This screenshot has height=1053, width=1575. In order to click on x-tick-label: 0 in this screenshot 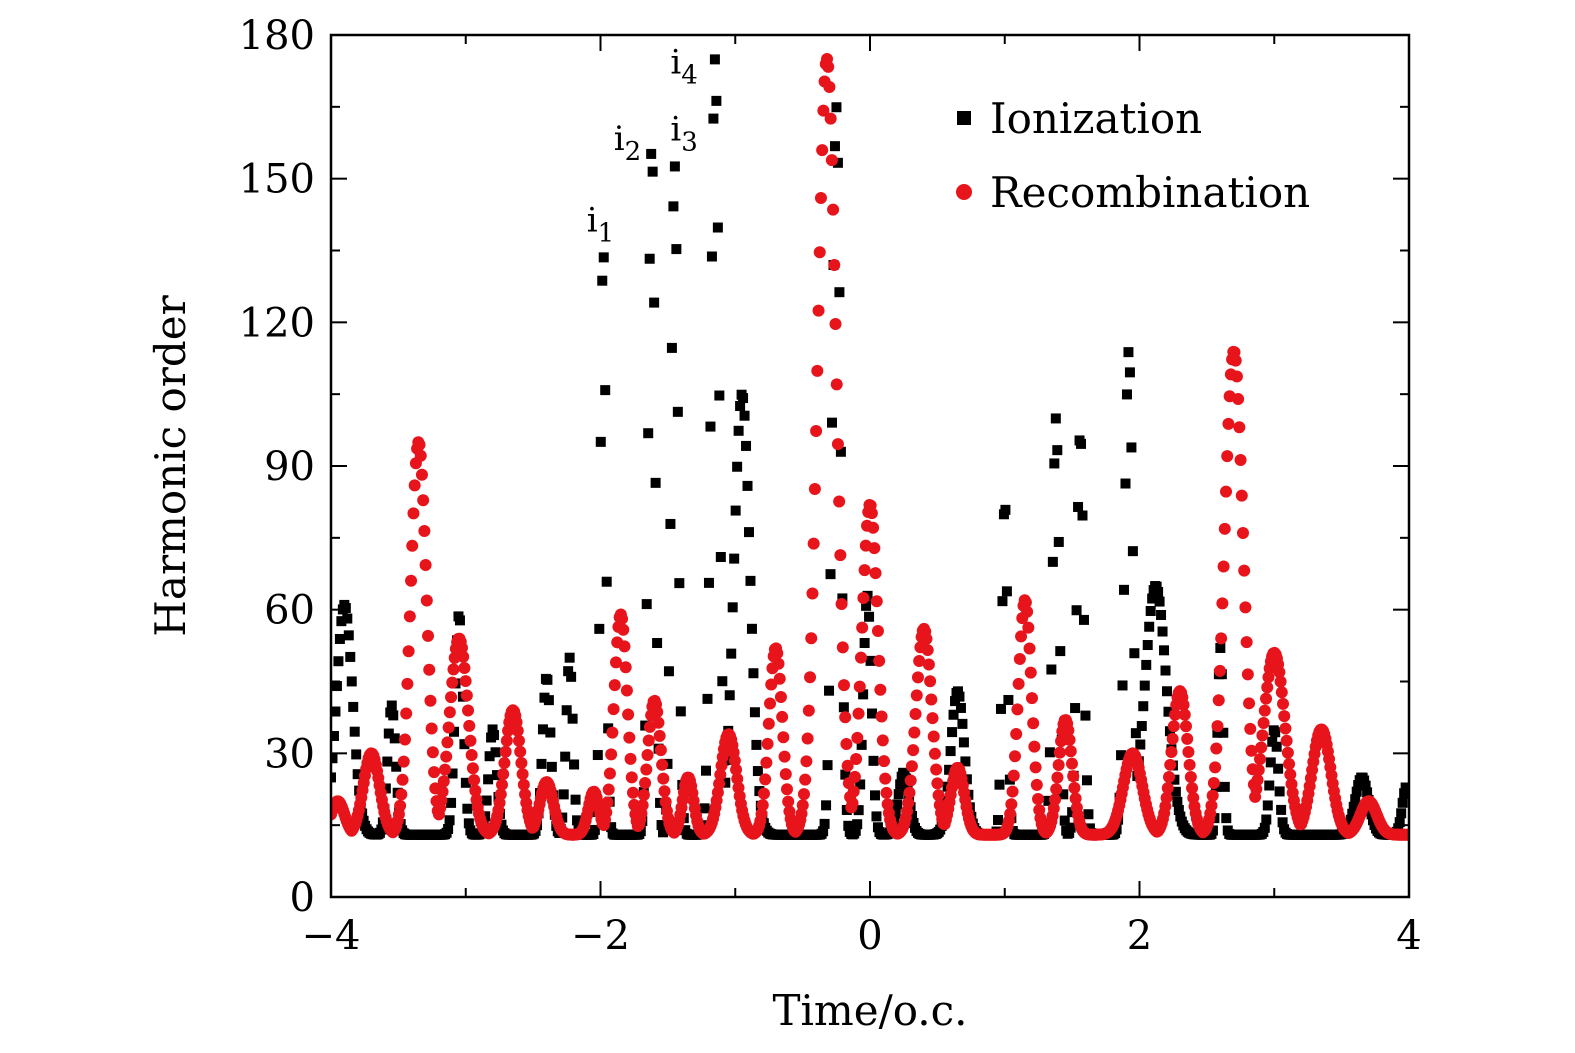, I will do `click(869, 936)`.